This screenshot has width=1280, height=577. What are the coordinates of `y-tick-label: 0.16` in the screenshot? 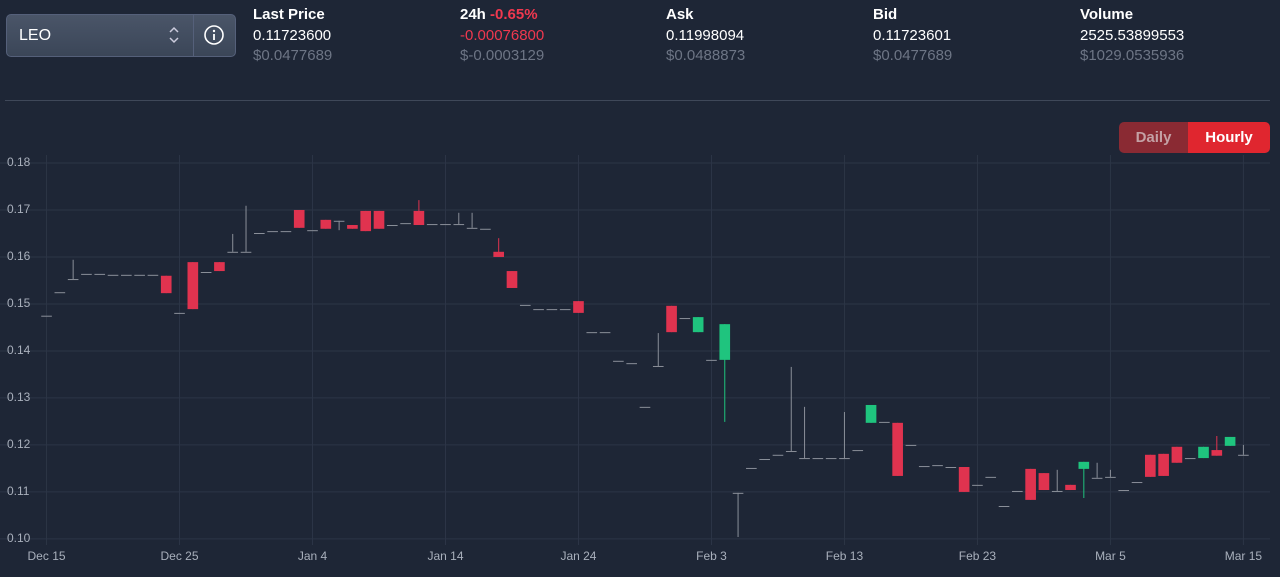 It's located at (19, 256).